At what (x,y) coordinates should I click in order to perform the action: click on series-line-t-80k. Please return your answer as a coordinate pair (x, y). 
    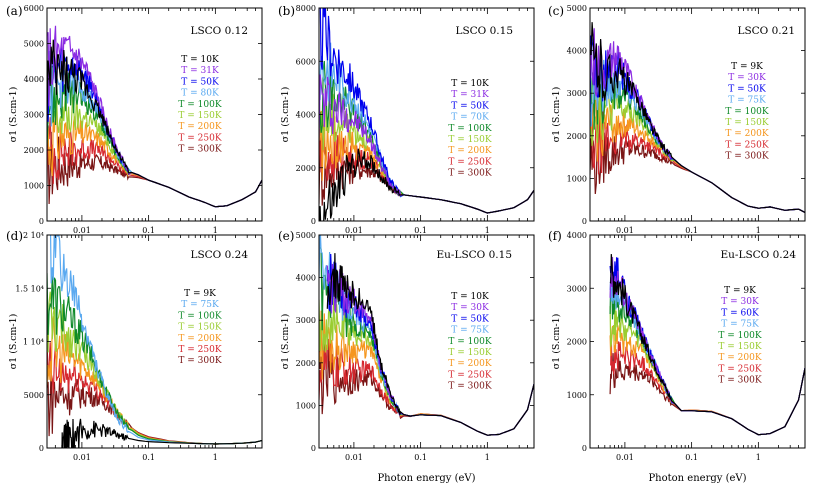
    Looking at the image, I should click on (154, 129).